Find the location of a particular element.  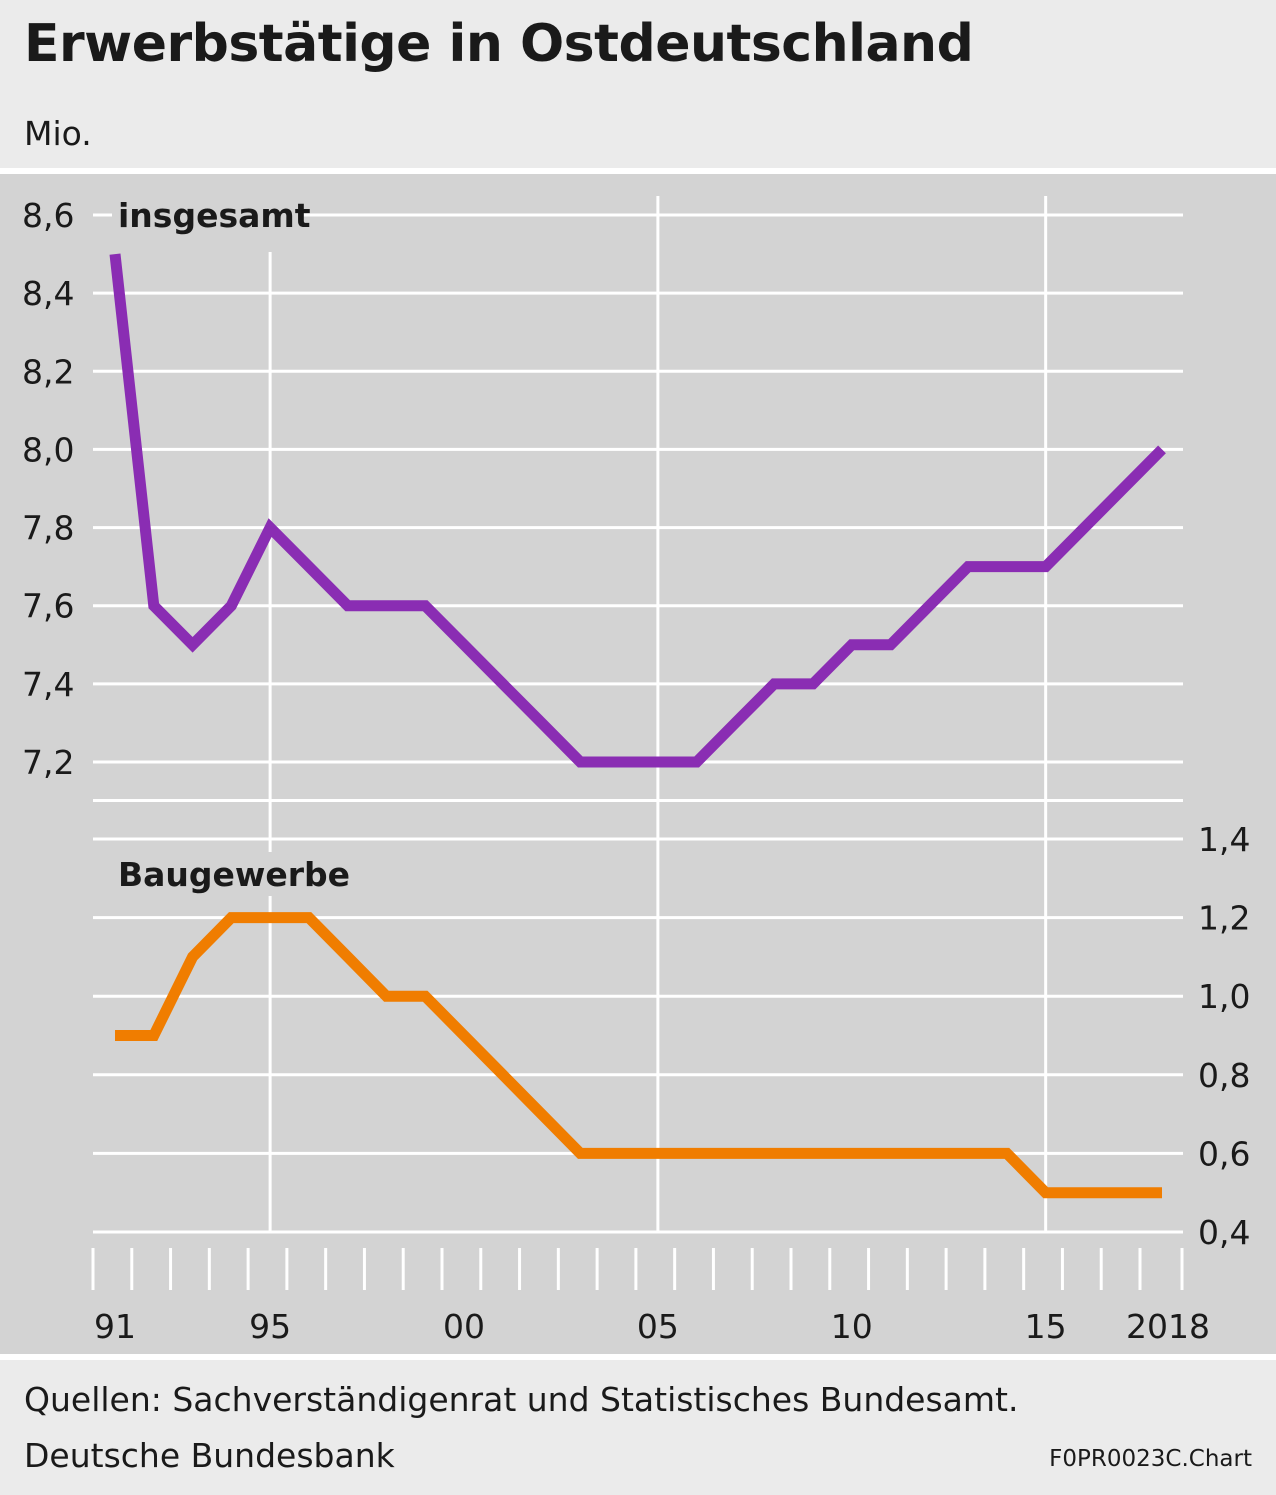

x-tick-label: 00 is located at coordinates (464, 1326).